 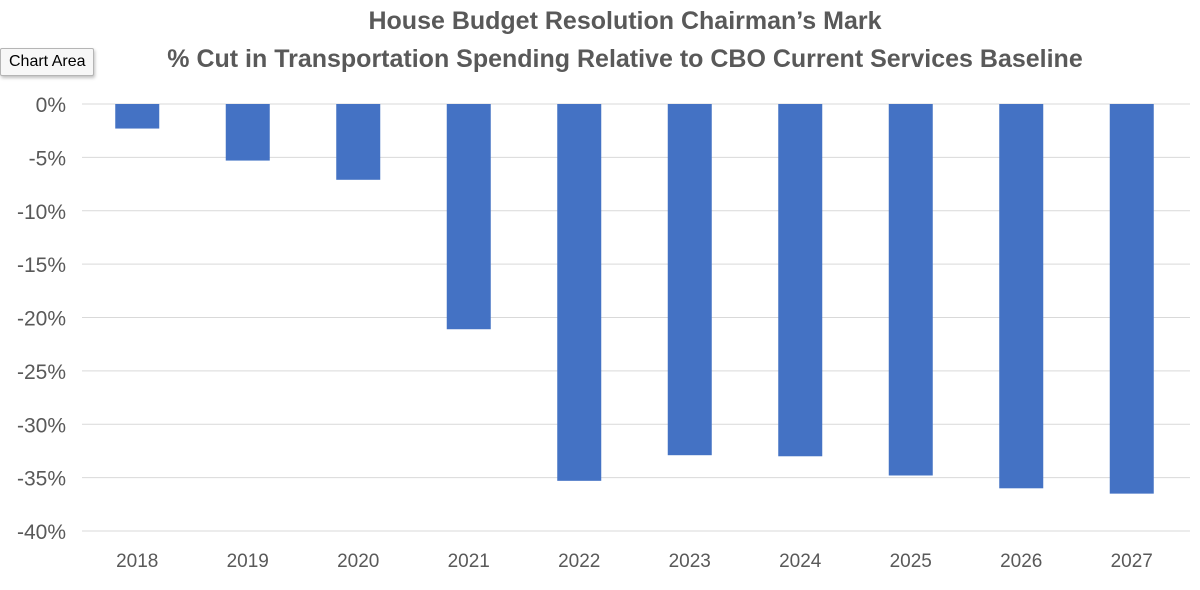 What do you see at coordinates (47, 62) in the screenshot?
I see `chart-area-tooltip: Chart Area` at bounding box center [47, 62].